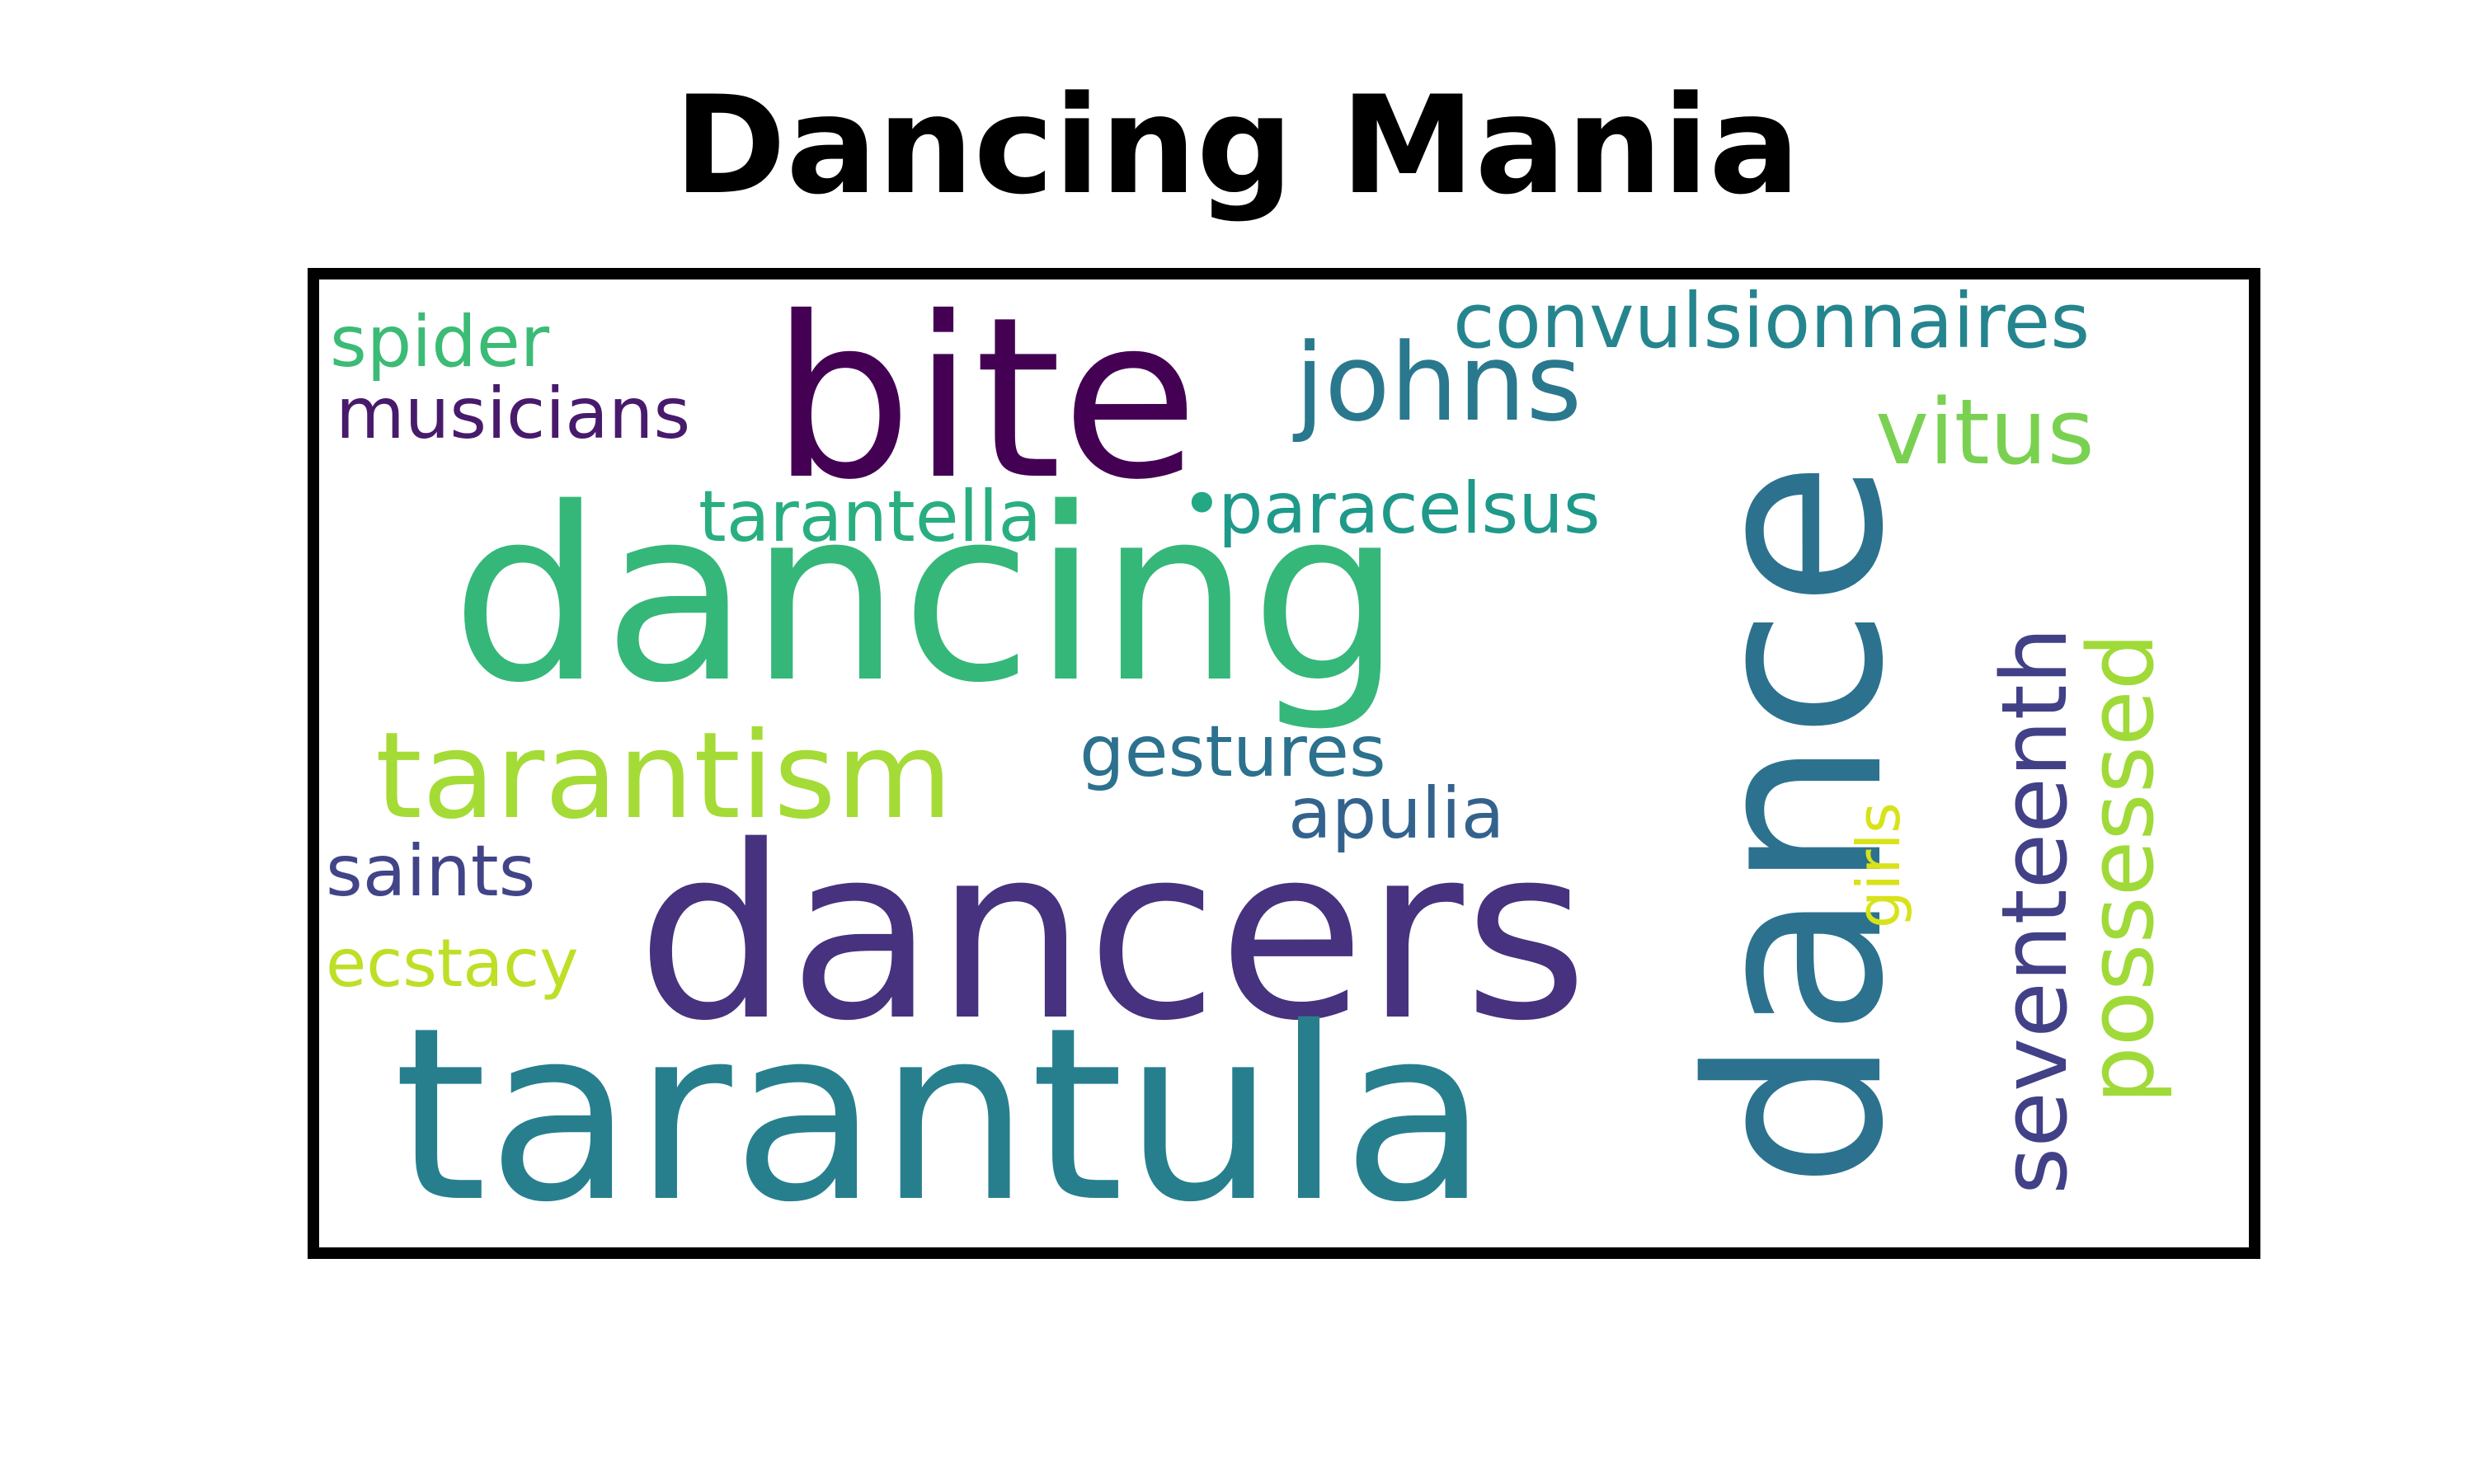  What do you see at coordinates (1772, 321) in the screenshot?
I see `word-convulsionnaires: convulsionnaires` at bounding box center [1772, 321].